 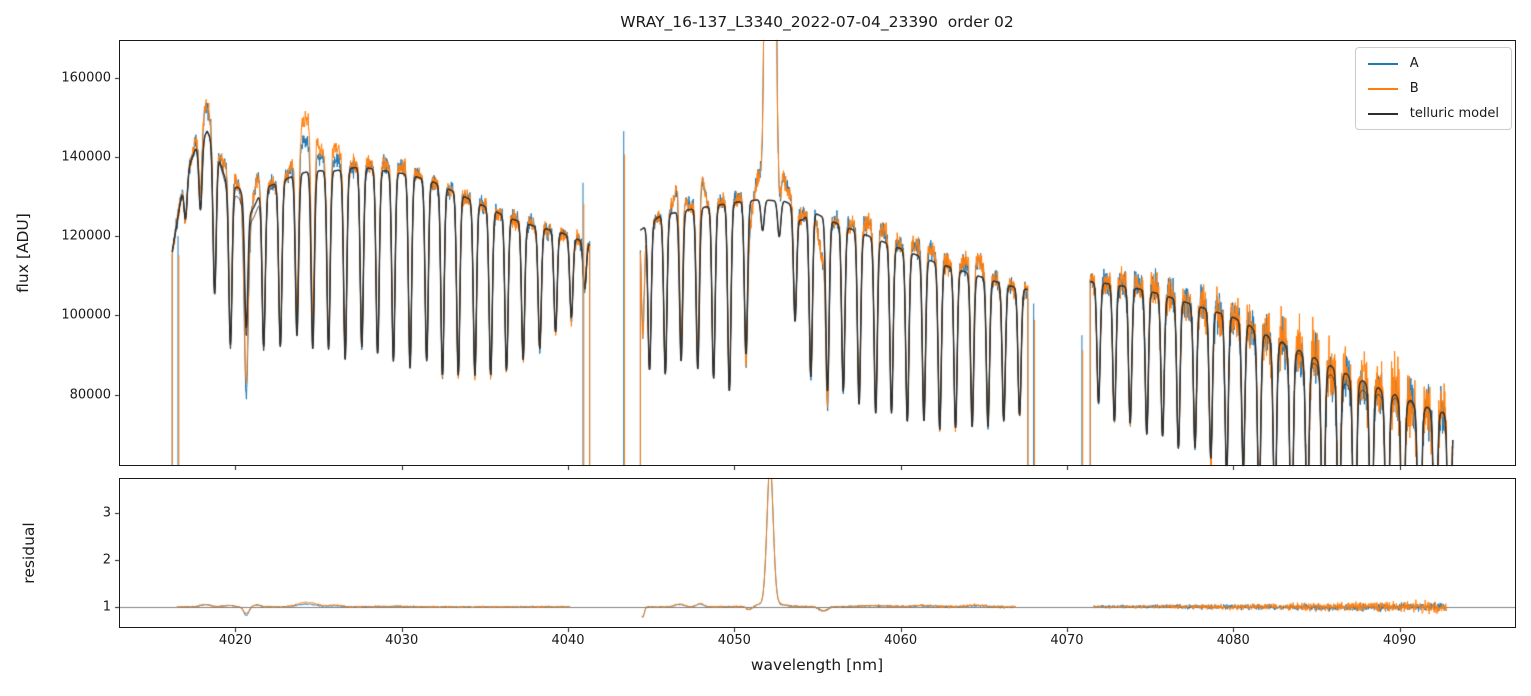 I want to click on legend-swatch-a-line, so click(x=1382, y=63).